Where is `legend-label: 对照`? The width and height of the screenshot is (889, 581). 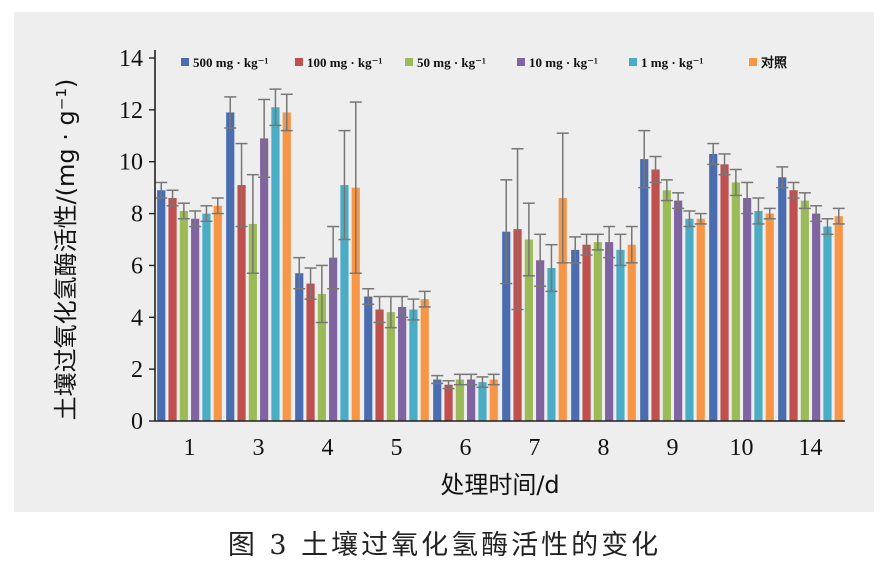 legend-label: 对照 is located at coordinates (774, 62).